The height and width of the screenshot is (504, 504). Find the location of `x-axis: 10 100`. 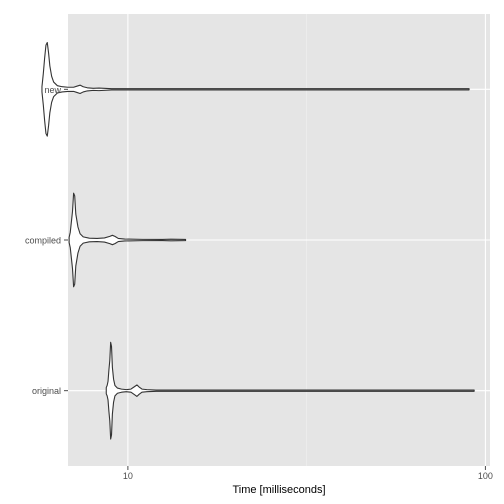

x-axis: 10 100 is located at coordinates (308, 473).